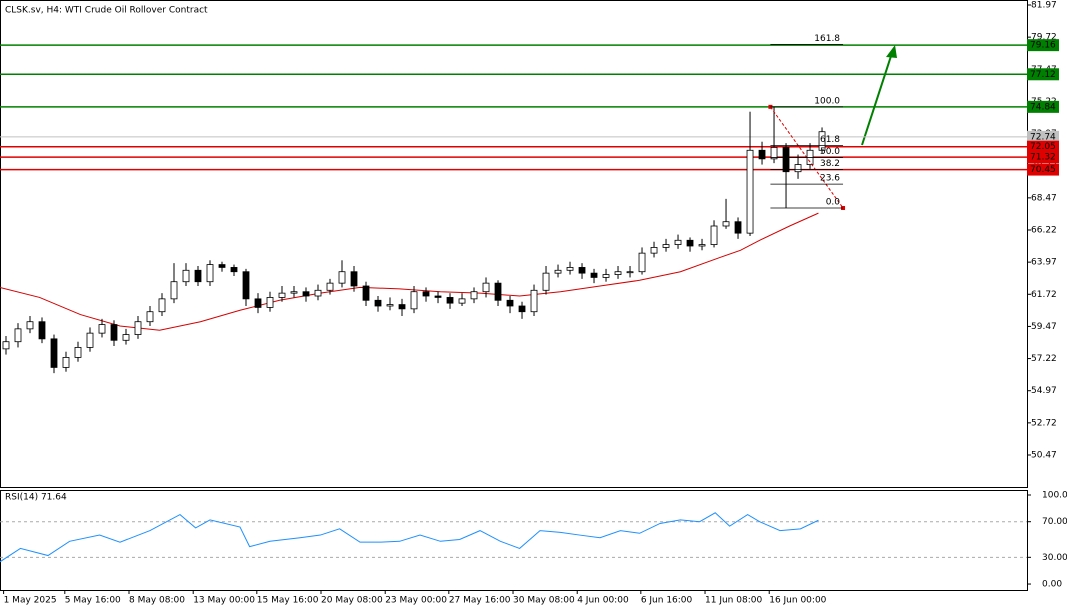 The image size is (1067, 611). Describe the element at coordinates (1044, 391) in the screenshot. I see `y-tick-label: 54.97` at that location.